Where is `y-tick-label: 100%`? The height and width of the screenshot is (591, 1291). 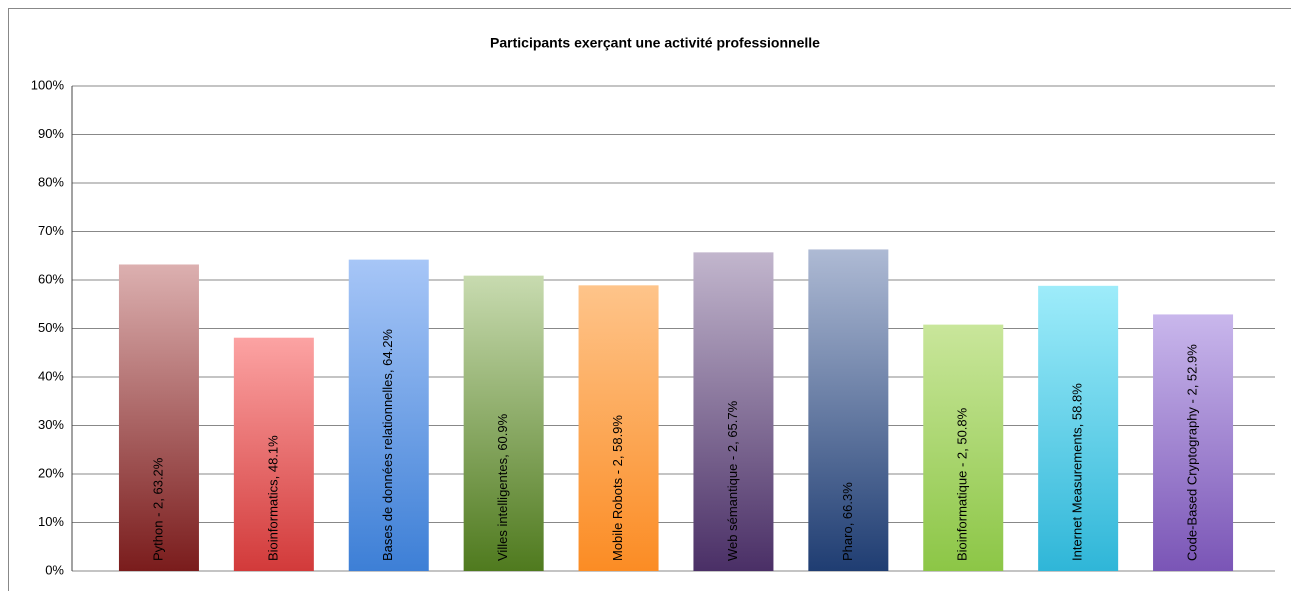
y-tick-label: 100% is located at coordinates (48, 84).